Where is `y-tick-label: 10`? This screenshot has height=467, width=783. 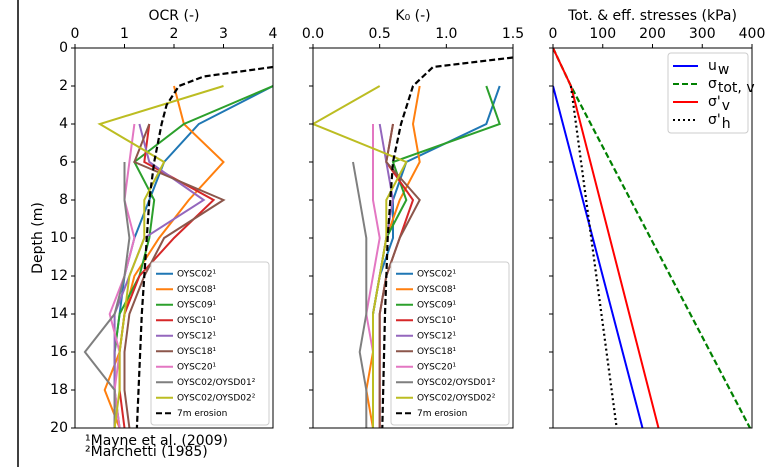 y-tick-label: 10 is located at coordinates (59, 238).